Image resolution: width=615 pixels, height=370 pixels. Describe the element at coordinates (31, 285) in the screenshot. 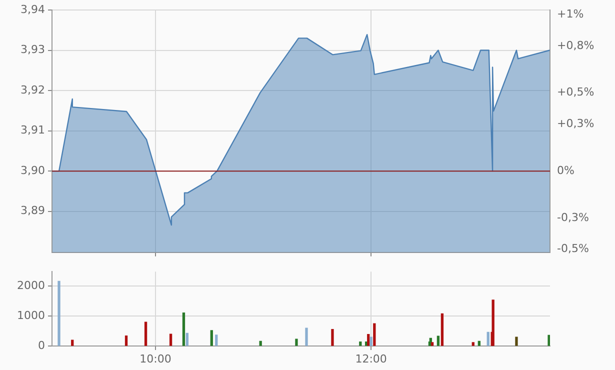

I see `y-tick-label: 2000` at that location.